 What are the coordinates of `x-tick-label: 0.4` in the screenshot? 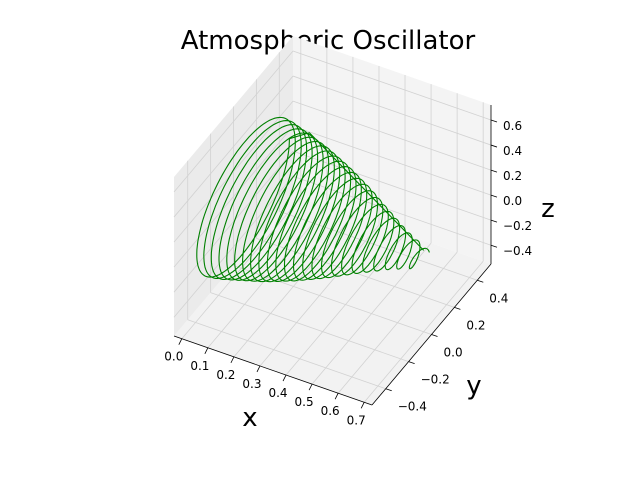 It's located at (277, 393).